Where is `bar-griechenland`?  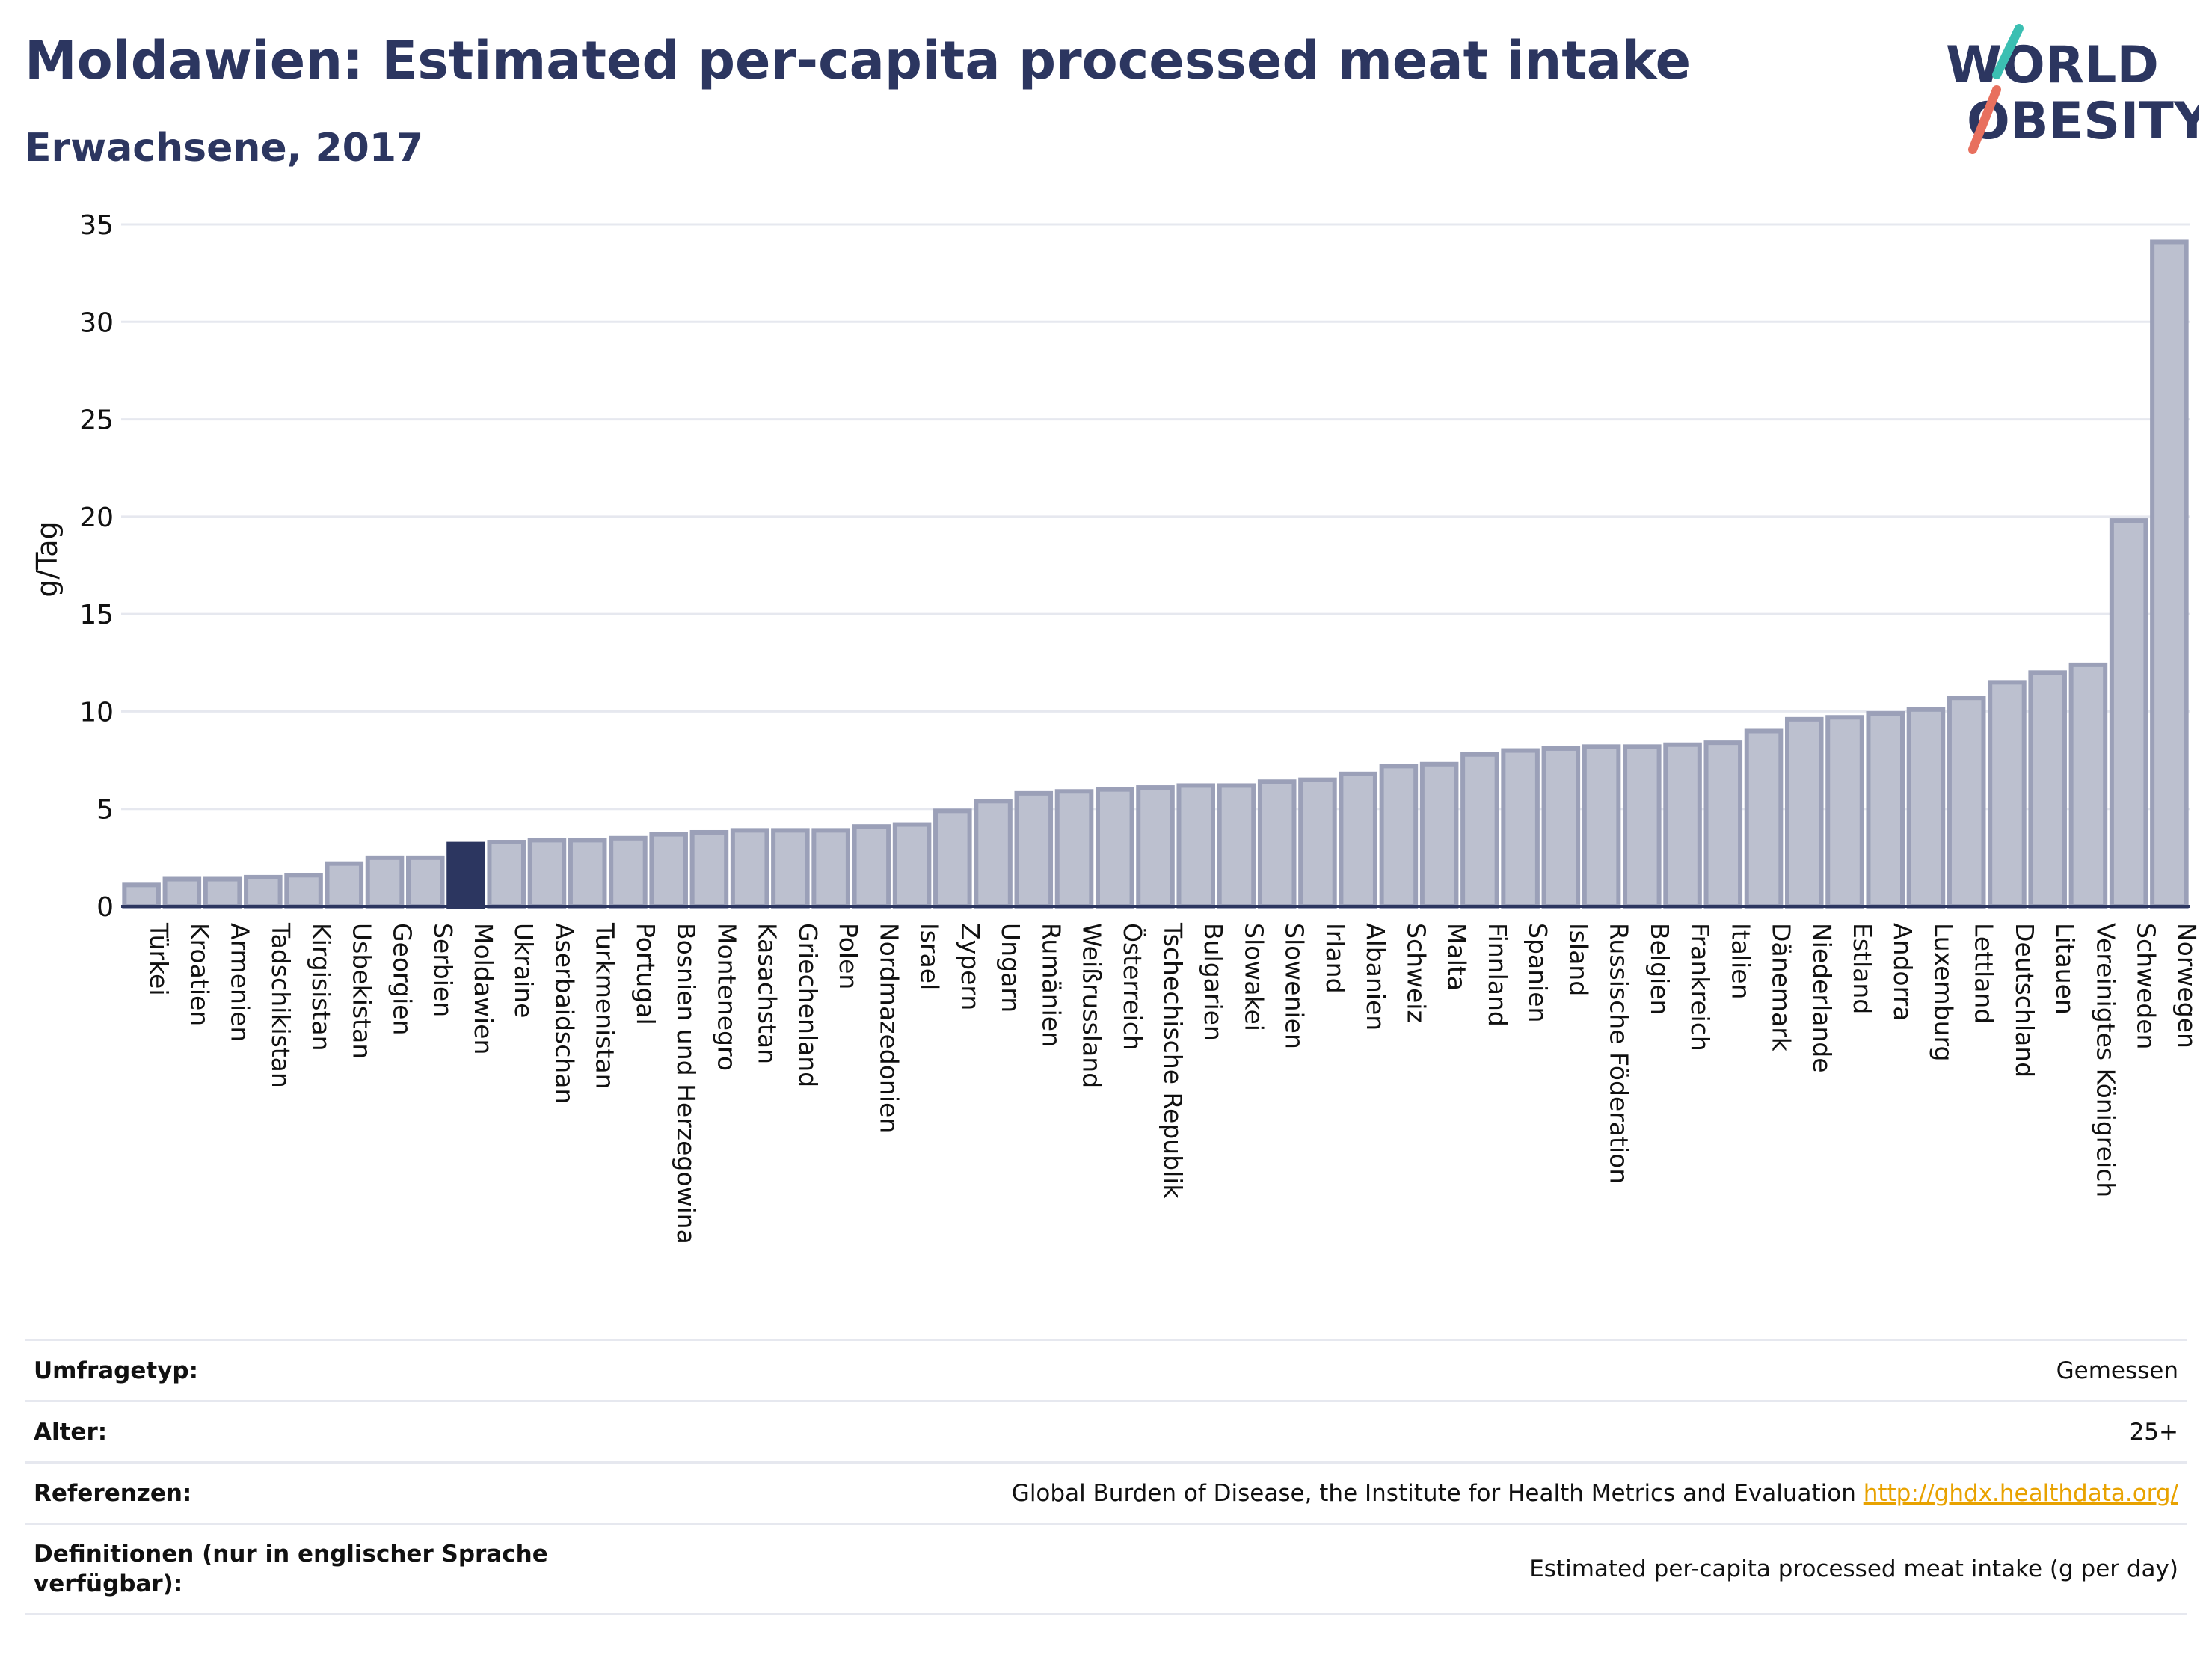 bar-griechenland is located at coordinates (790, 868).